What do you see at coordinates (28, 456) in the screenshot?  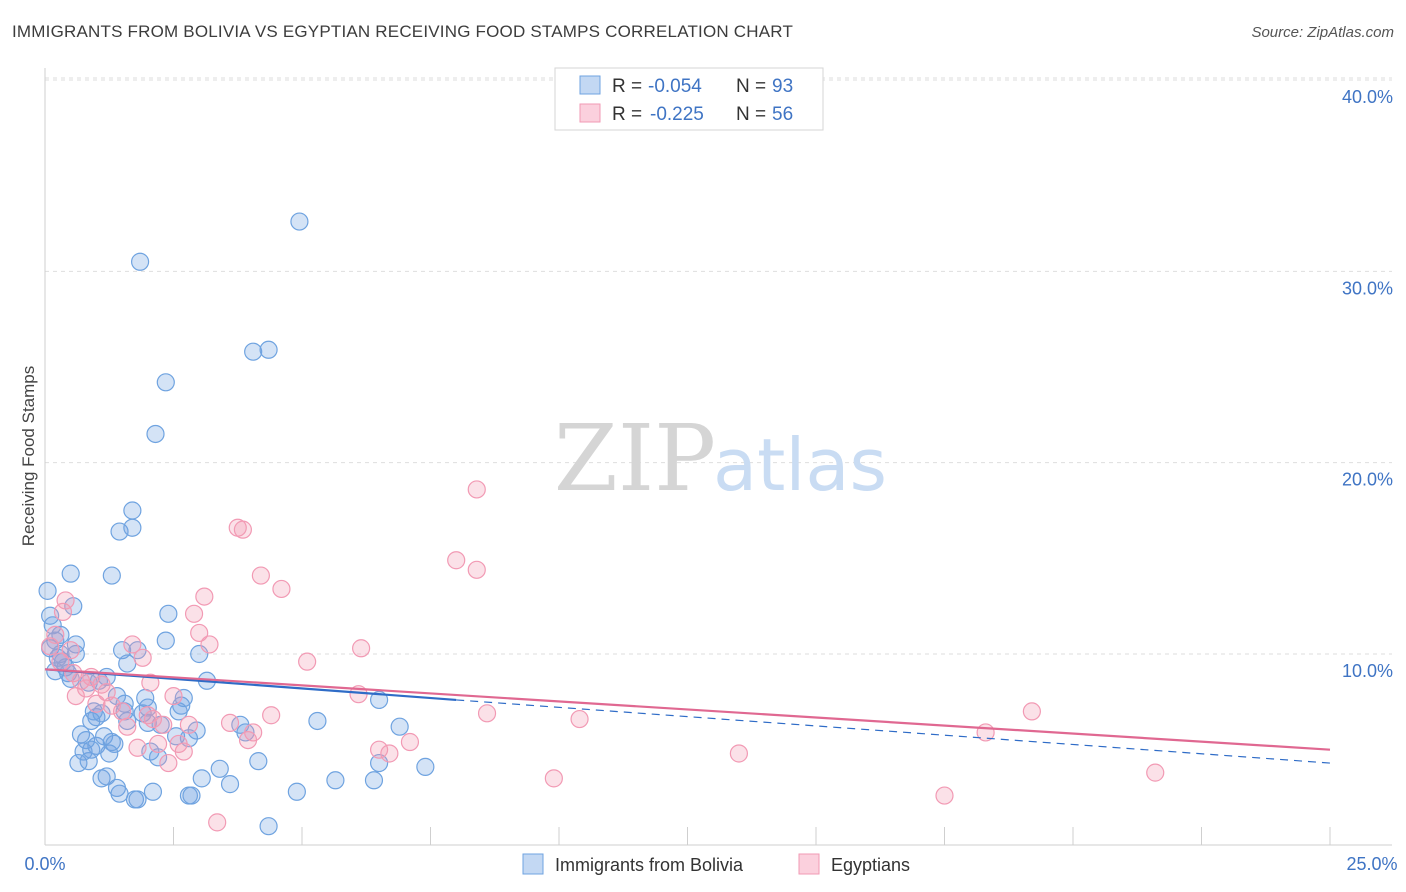 I see `y-axis-label: Receiving Food Stamps` at bounding box center [28, 456].